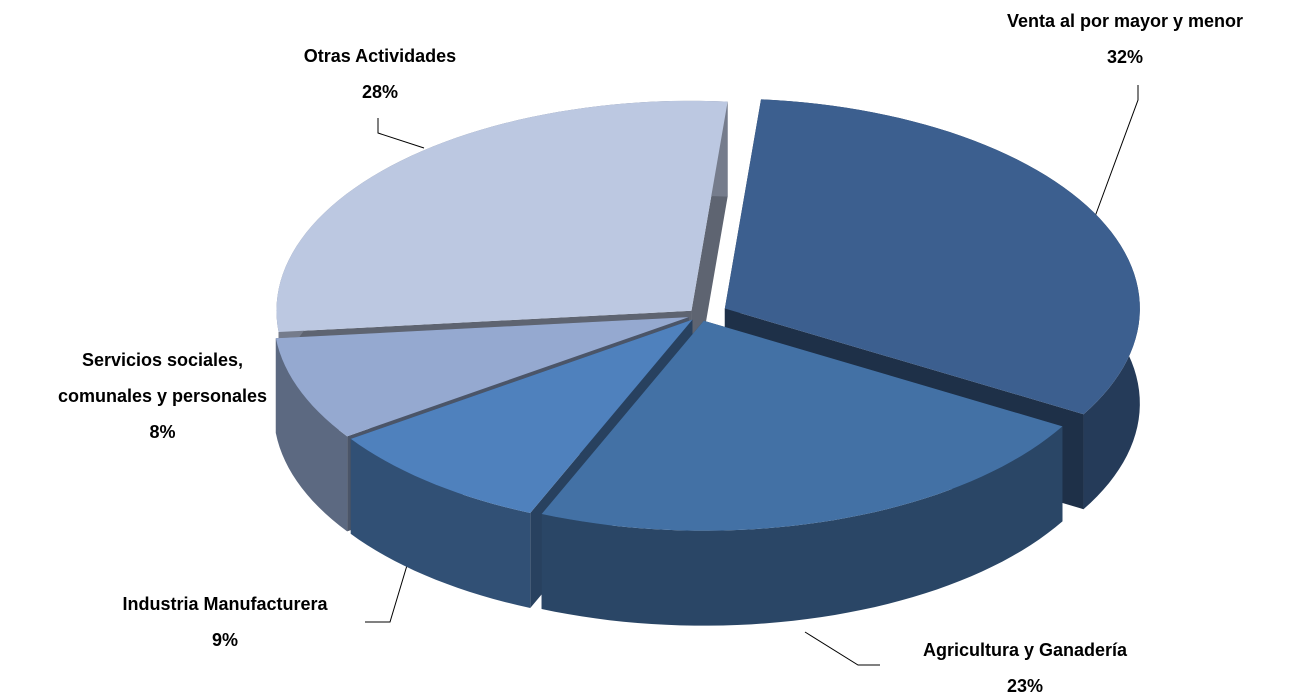 Image resolution: width=1298 pixels, height=699 pixels. I want to click on value-label: 23%, so click(1025, 686).